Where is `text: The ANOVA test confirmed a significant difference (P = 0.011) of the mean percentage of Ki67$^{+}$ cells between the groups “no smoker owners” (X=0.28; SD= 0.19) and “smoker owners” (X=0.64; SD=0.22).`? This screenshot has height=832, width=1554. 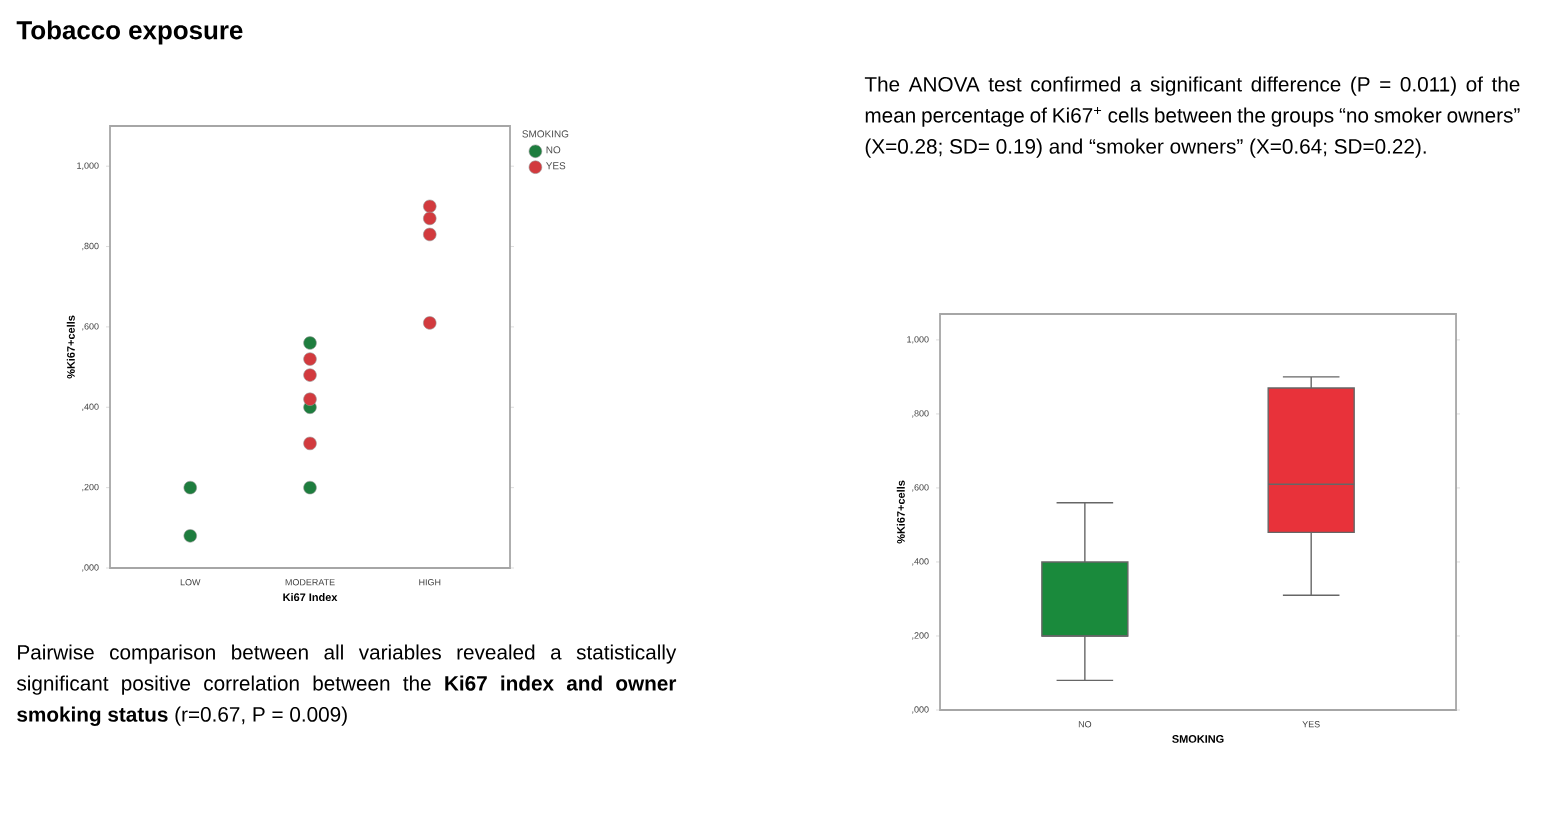 text: The ANOVA test confirmed a significant difference (P = 0.011) of the mean percentage of Ki67$^{+}$ cells between the groups “no smoker owners” (X=0.28; SD= 0.19) and “smoker owners” (X=0.64; SD=0.22). is located at coordinates (1192, 117).